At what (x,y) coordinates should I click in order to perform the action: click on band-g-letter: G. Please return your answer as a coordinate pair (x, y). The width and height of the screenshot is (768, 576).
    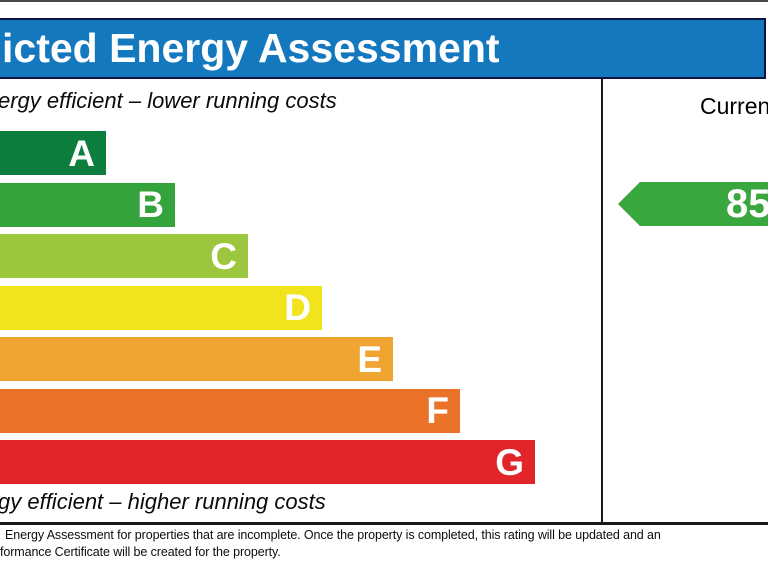
    Looking at the image, I should click on (509, 462).